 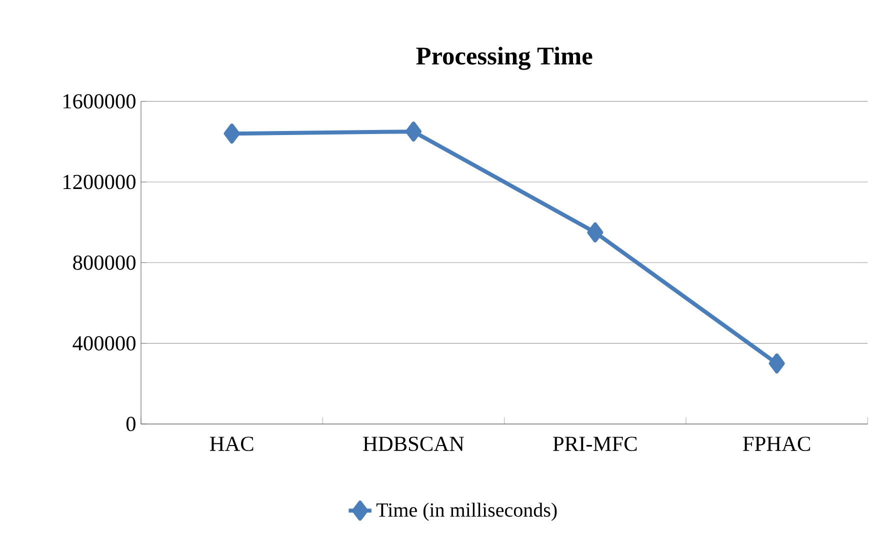 What do you see at coordinates (104, 343) in the screenshot?
I see `y-tick-label: 400000` at bounding box center [104, 343].